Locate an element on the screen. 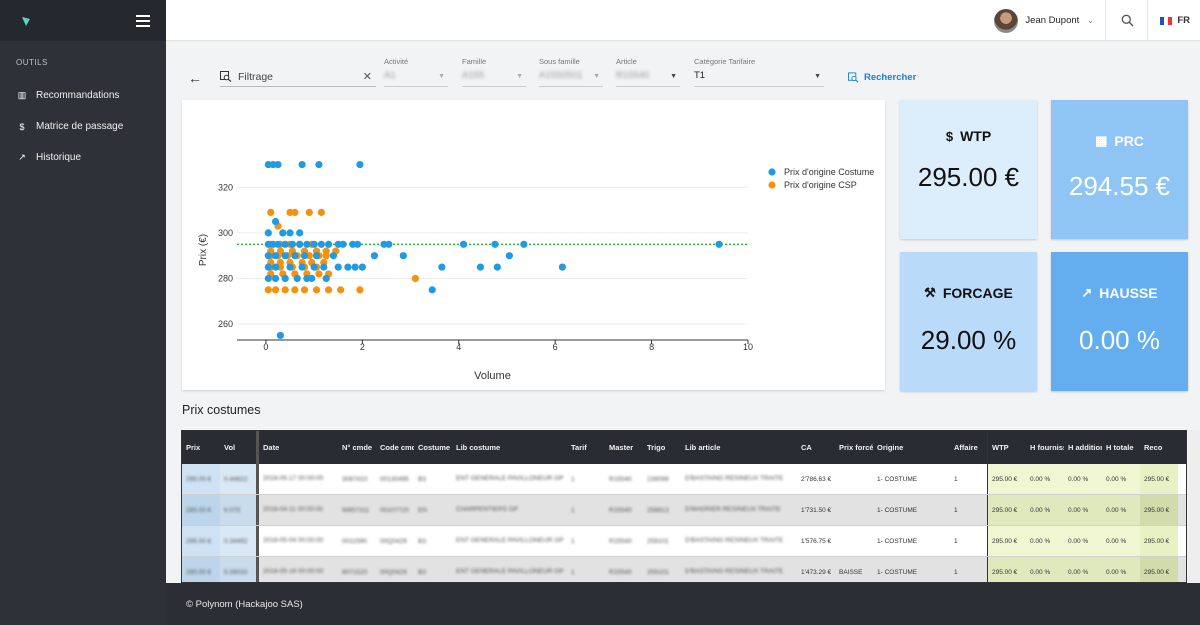 The image size is (1200, 625). column-header: Lib costume is located at coordinates (478, 447).